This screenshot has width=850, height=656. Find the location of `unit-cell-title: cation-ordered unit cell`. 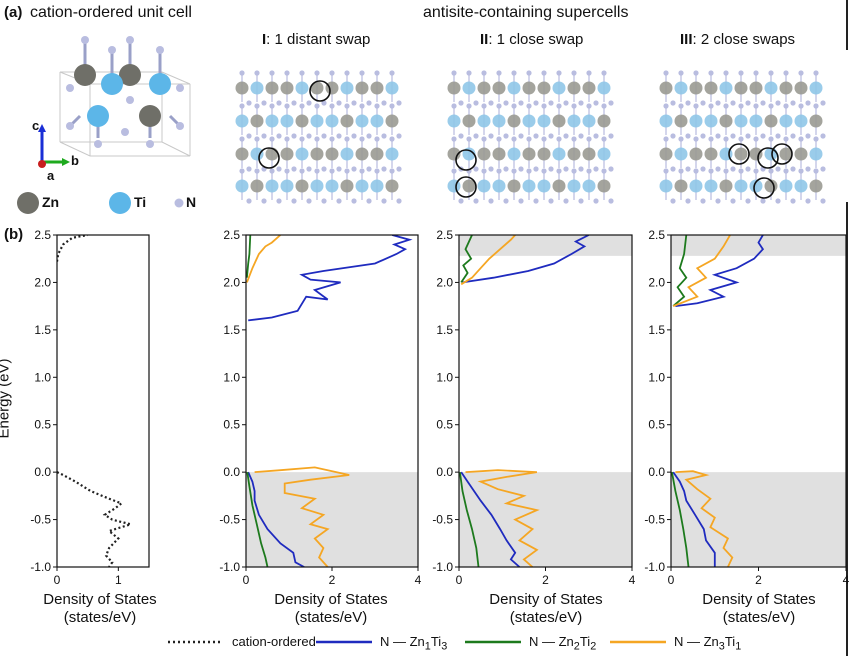

unit-cell-title: cation-ordered unit cell is located at coordinates (111, 12).